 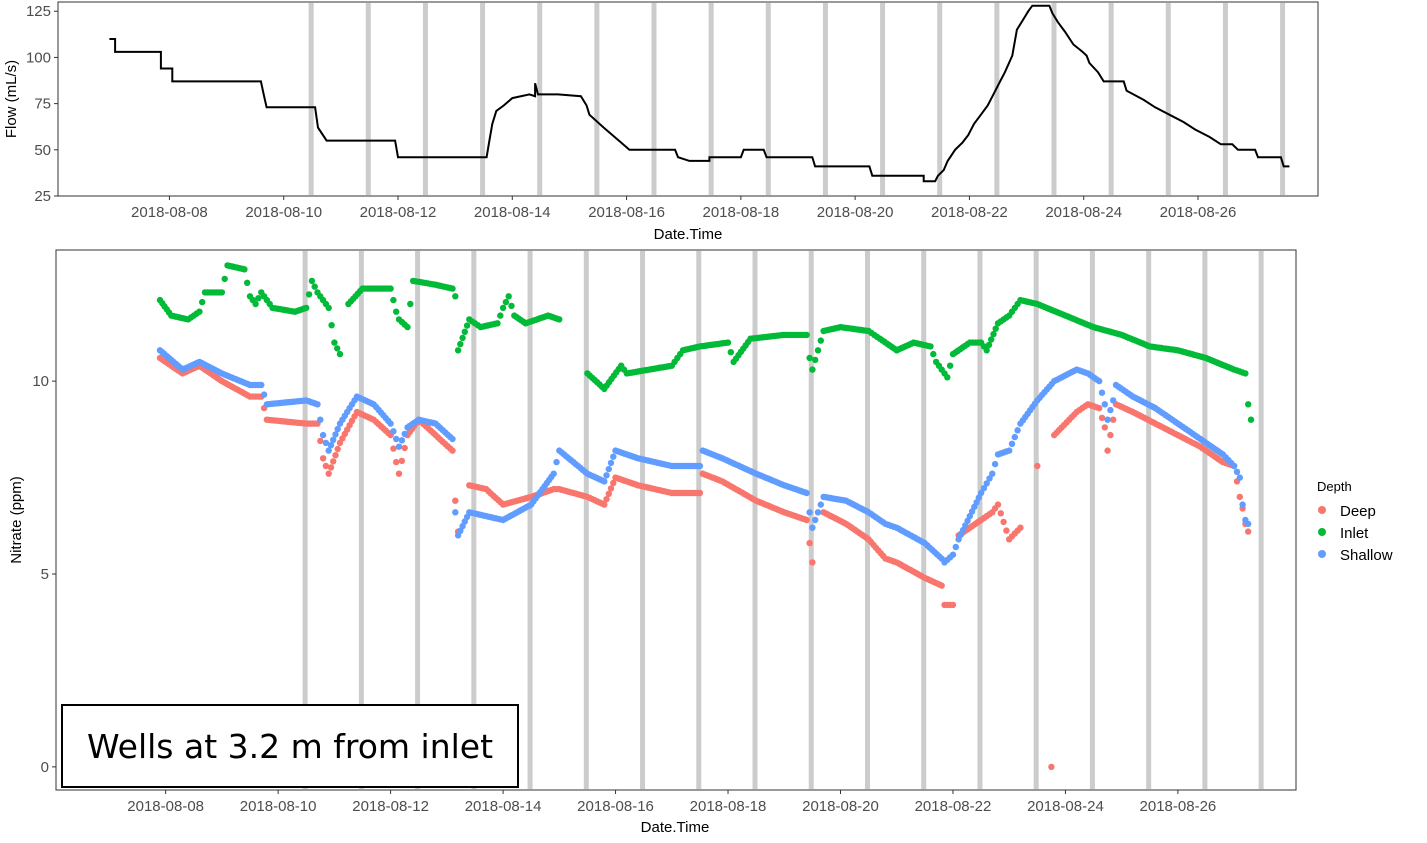 I want to click on legend-label-deep: Deep, so click(x=1358, y=511).